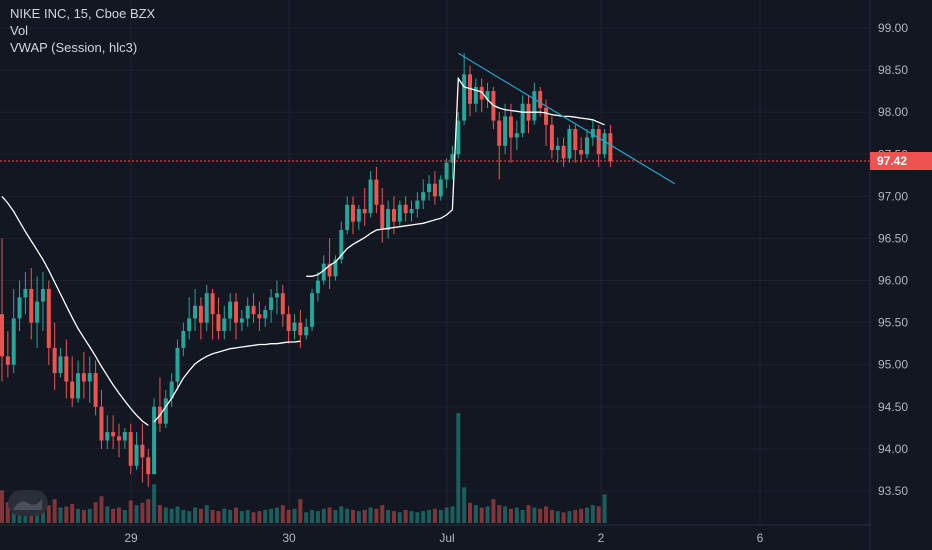 This screenshot has height=550, width=932. What do you see at coordinates (893, 112) in the screenshot?
I see `price-tick-label: 98.00` at bounding box center [893, 112].